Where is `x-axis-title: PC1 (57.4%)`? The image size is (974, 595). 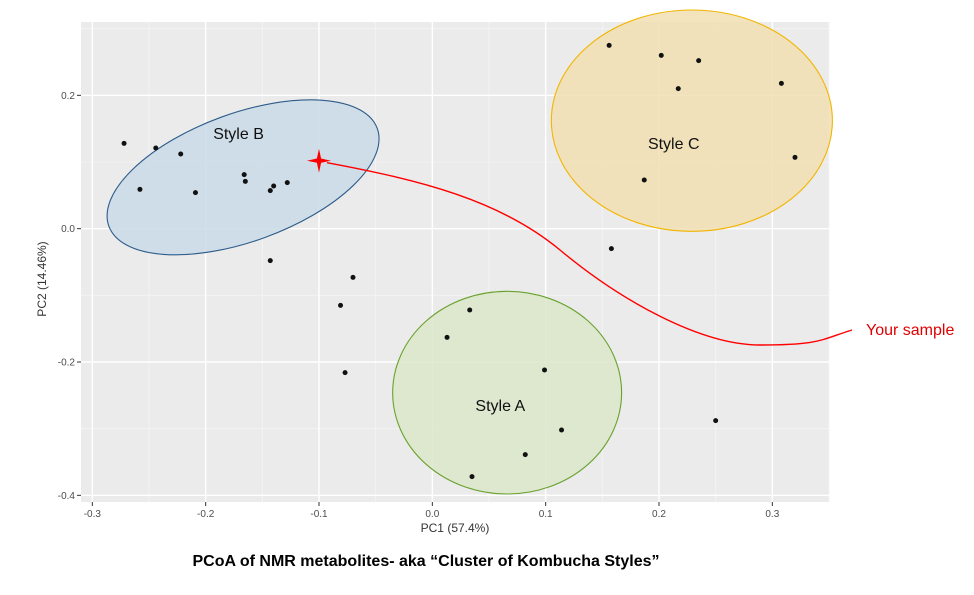 x-axis-title: PC1 (57.4%) is located at coordinates (455, 528).